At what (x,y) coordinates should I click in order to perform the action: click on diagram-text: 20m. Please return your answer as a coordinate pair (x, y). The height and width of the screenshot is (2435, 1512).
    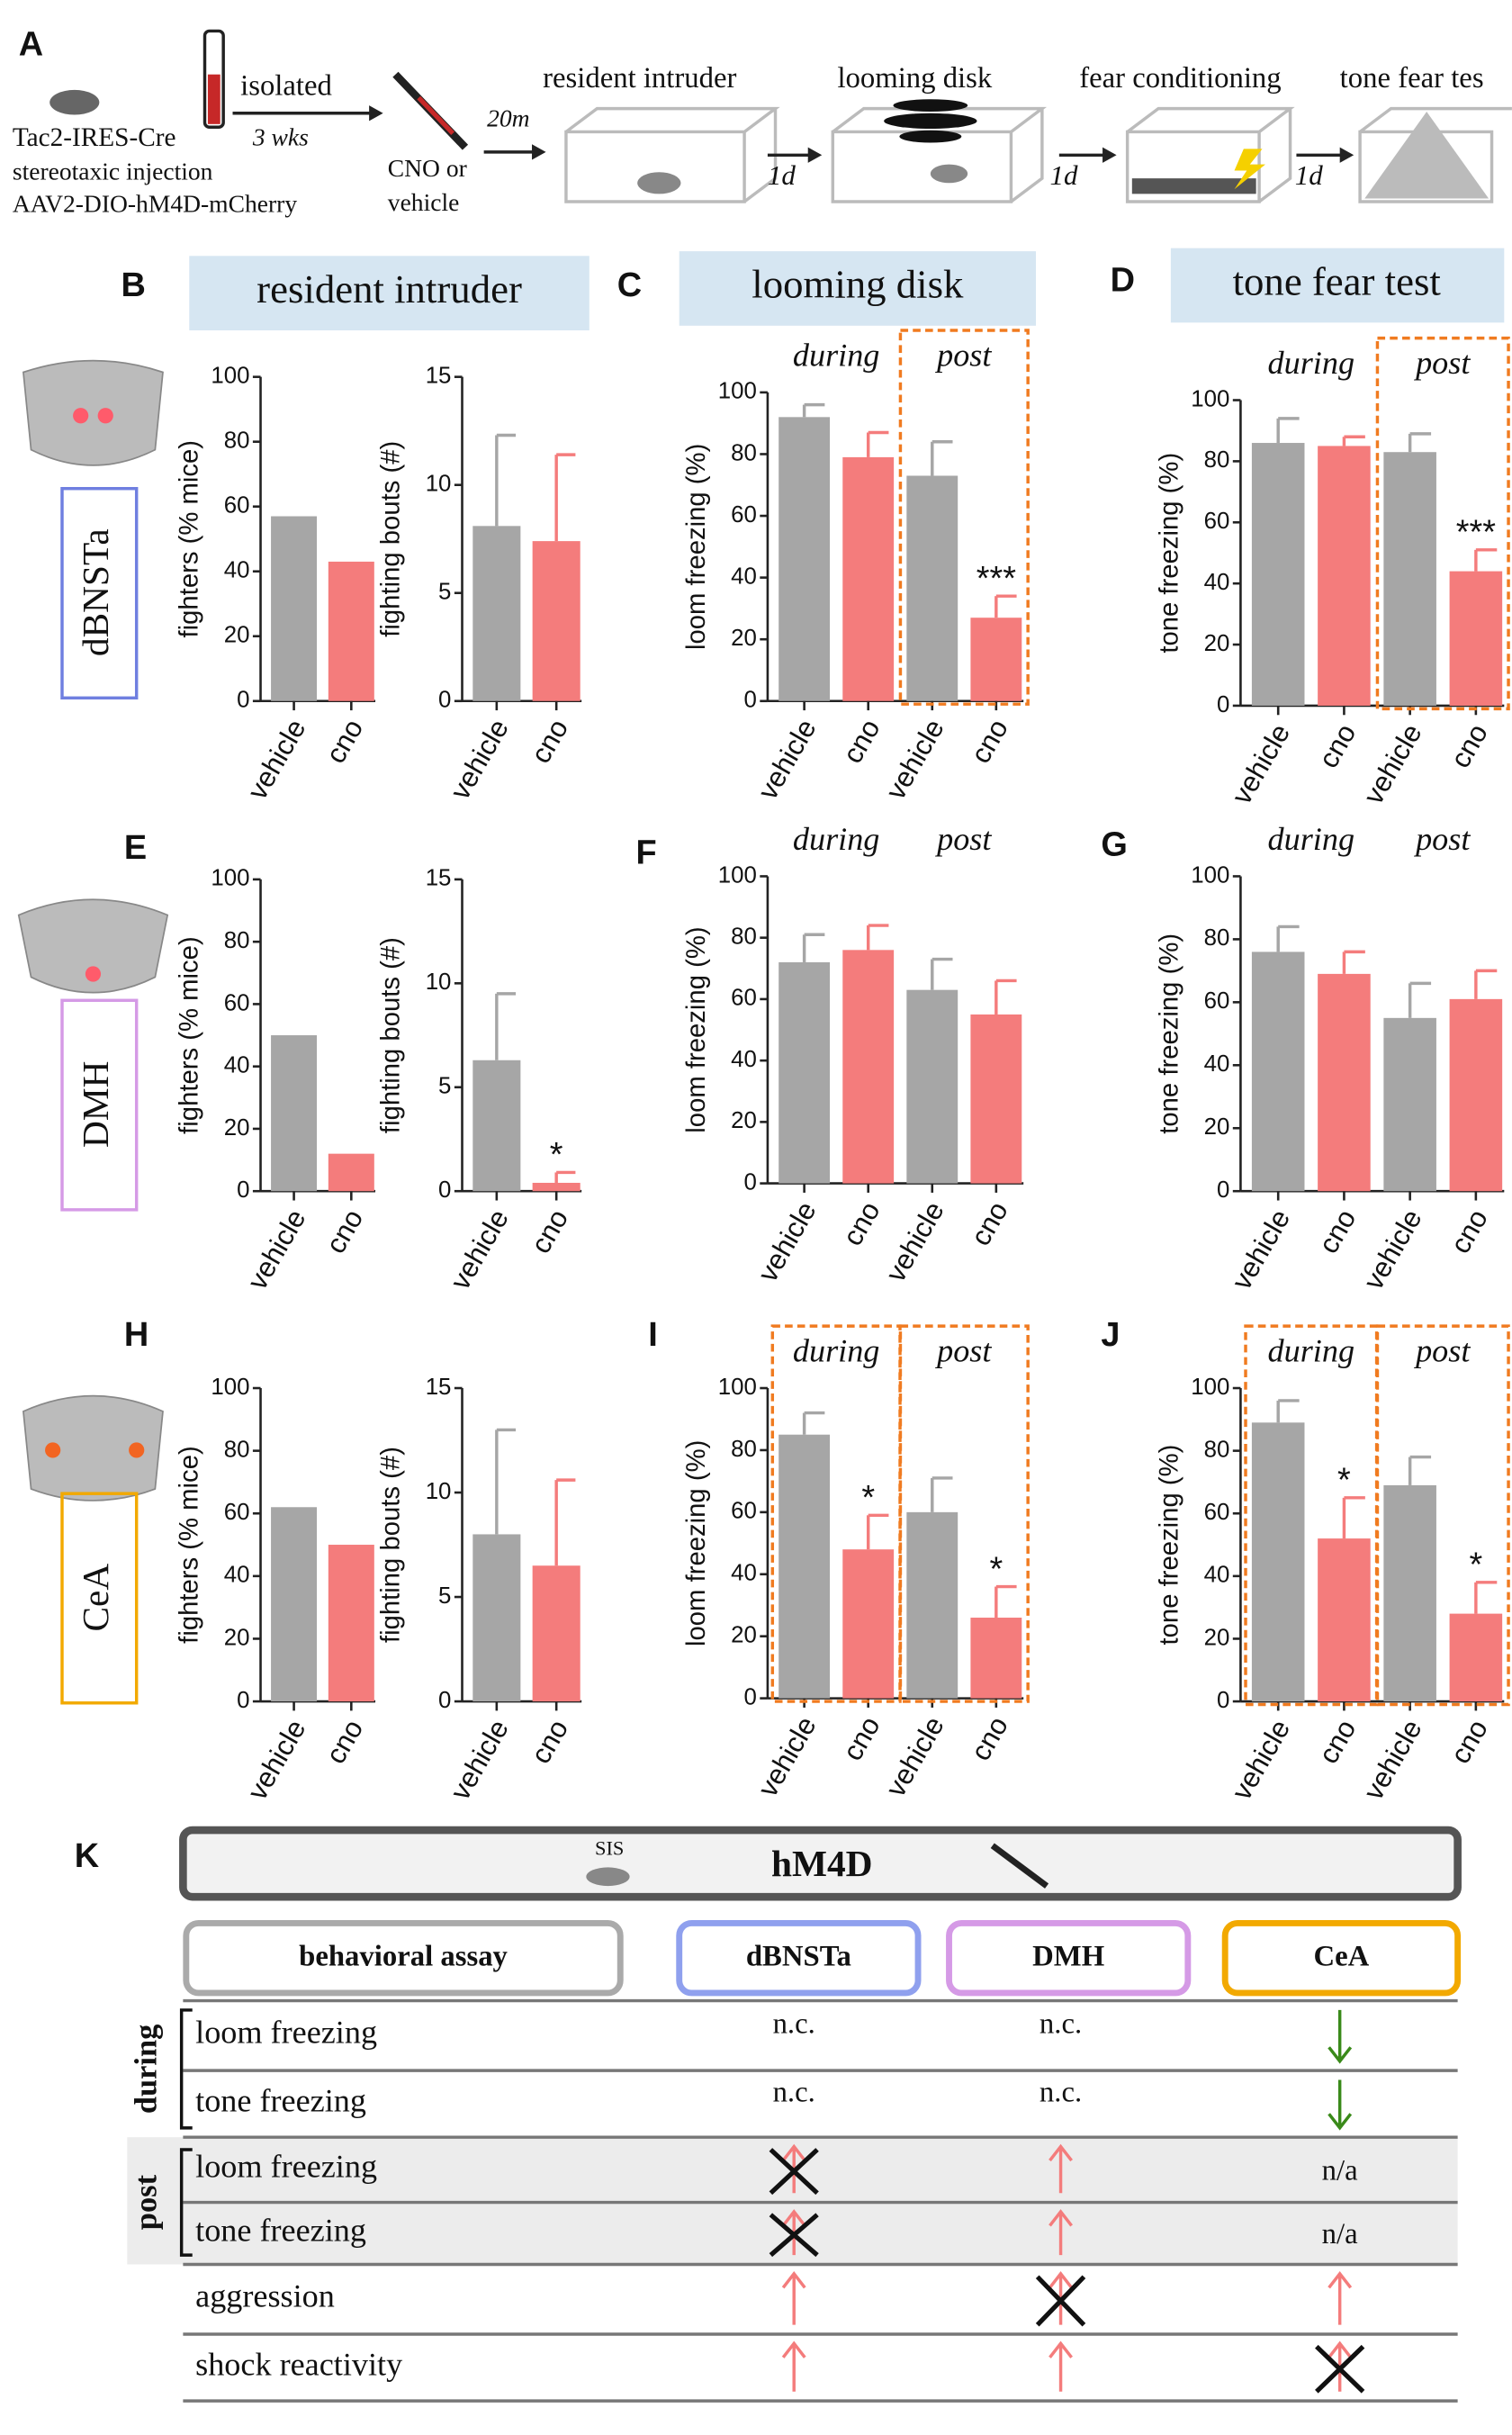
    Looking at the image, I should click on (508, 118).